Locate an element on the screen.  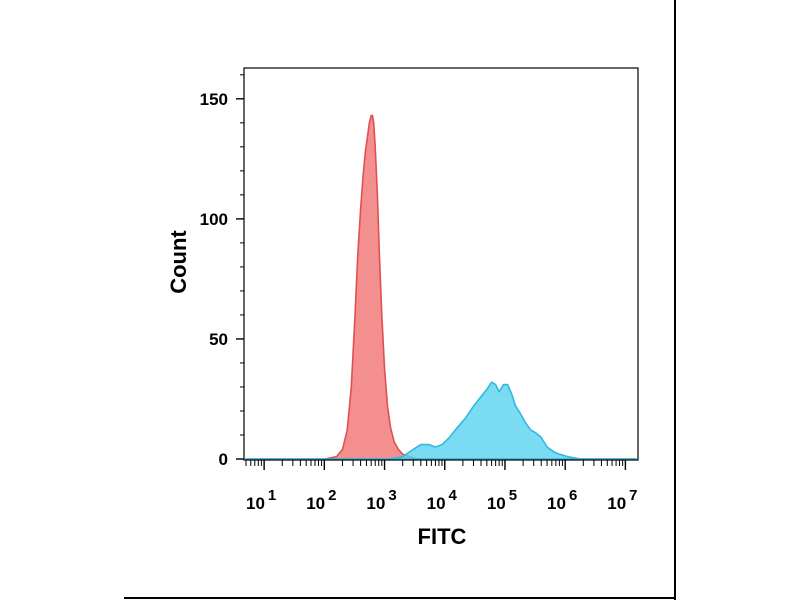
x-tick-label: 10 5 is located at coordinates (502, 500).